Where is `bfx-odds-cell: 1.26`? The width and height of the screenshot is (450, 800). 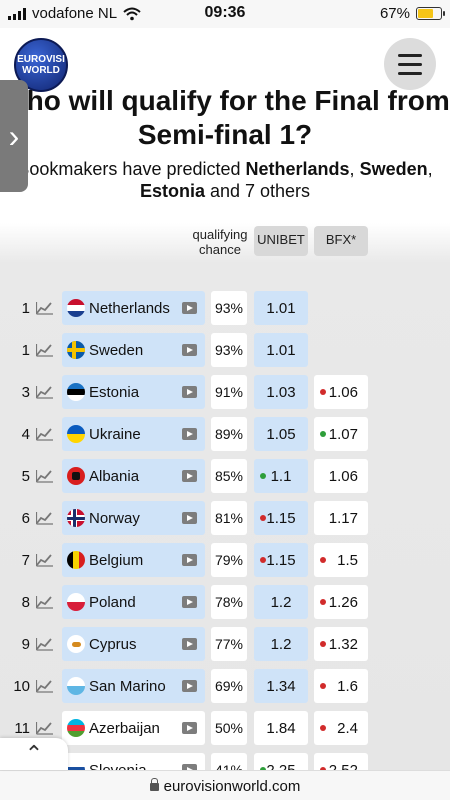
bfx-odds-cell: 1.26 is located at coordinates (341, 602).